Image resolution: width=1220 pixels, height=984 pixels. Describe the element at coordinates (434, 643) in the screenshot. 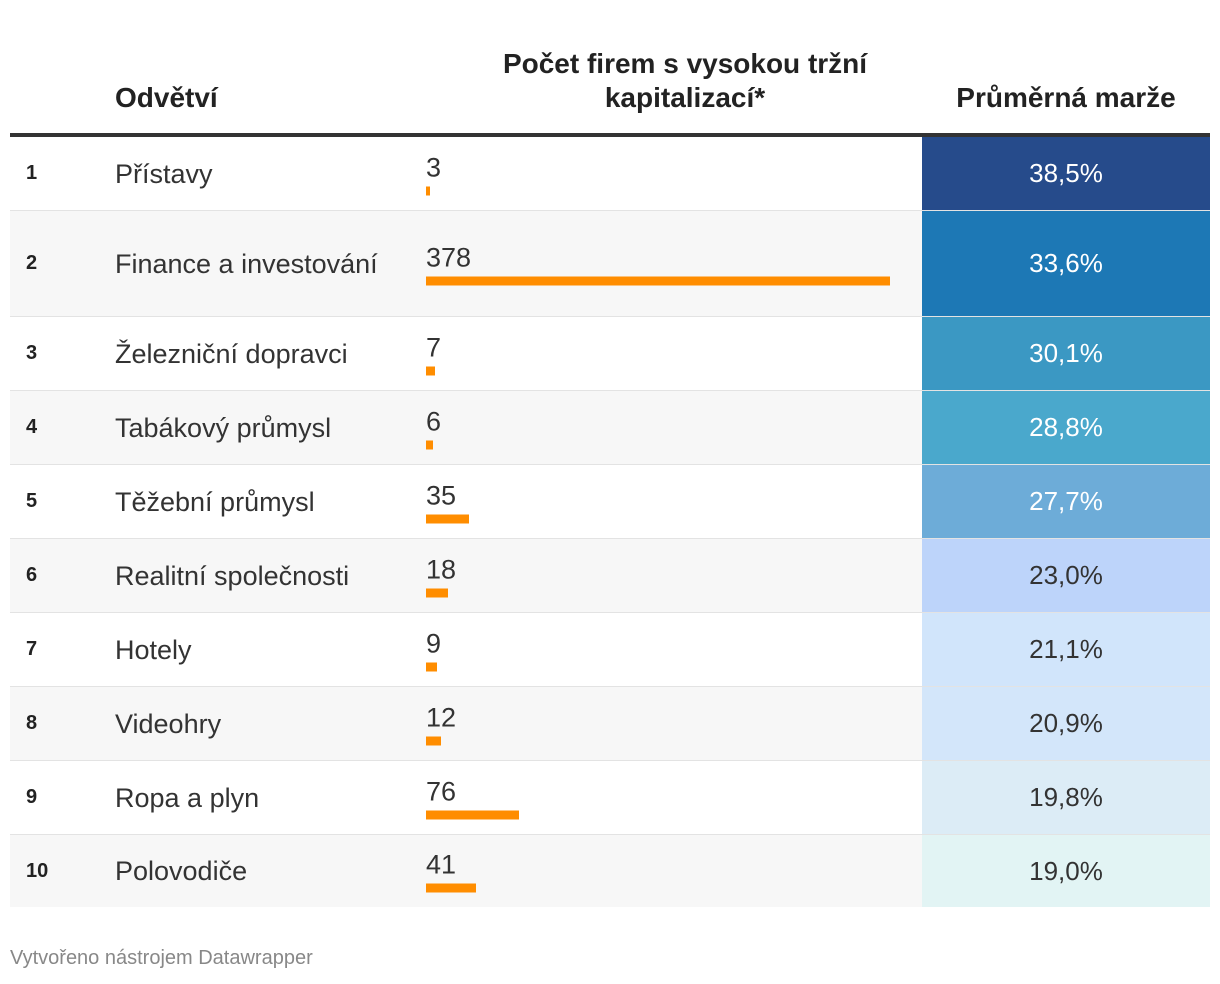

I see `count-label: 9` at that location.